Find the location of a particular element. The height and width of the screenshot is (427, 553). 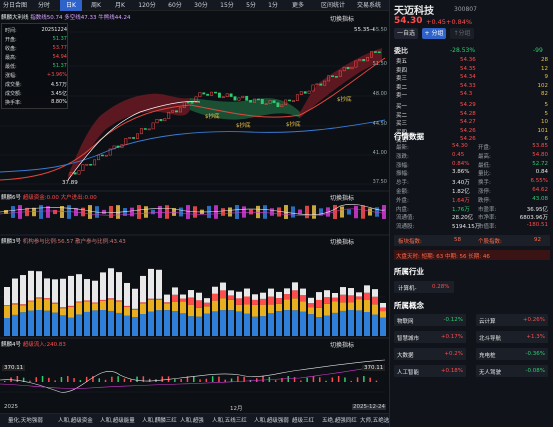

add-group-button: + 分组 is located at coordinates (434, 33).